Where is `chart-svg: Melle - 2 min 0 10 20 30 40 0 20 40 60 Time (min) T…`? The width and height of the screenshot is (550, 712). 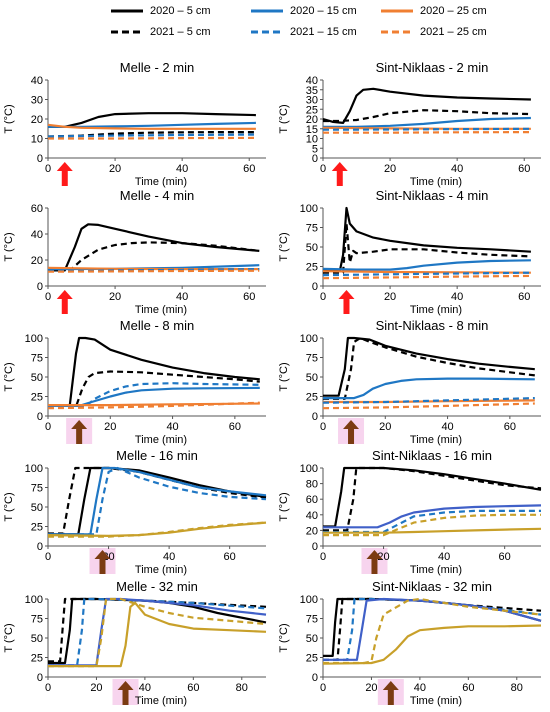
chart-svg: Melle - 2 min 0 10 20 30 40 0 20 40 60 Time (min) T… is located at coordinates (134, 124).